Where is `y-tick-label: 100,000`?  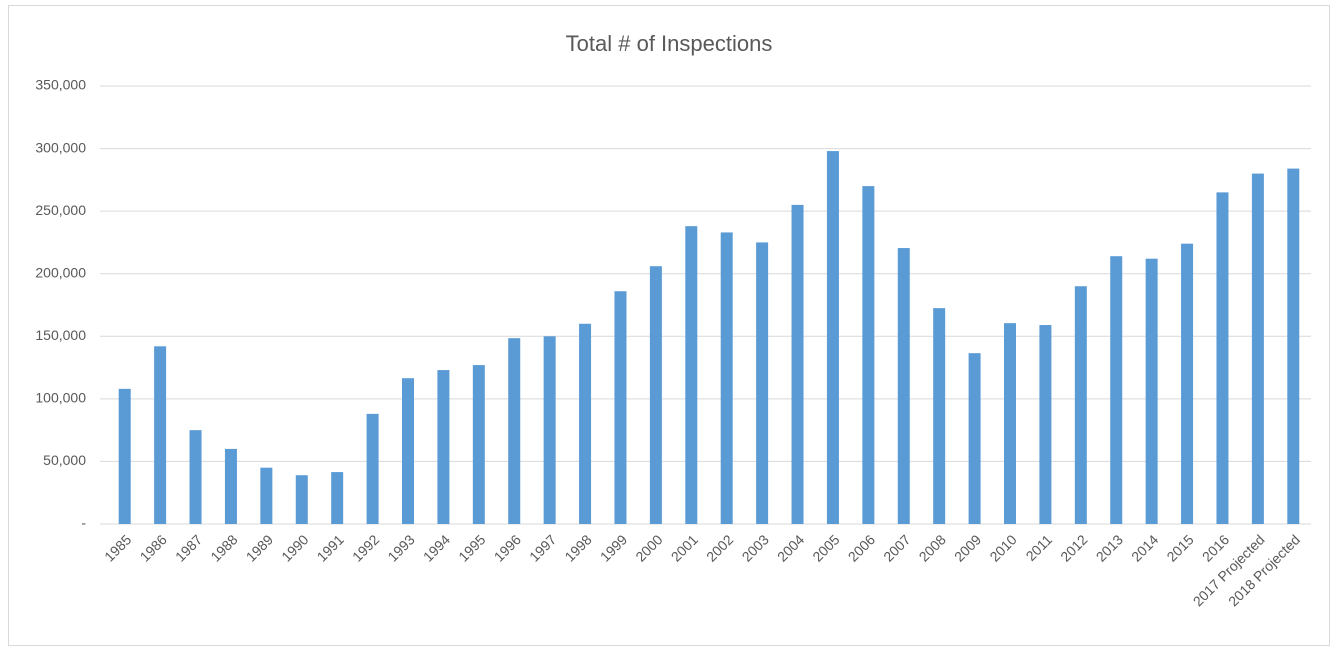
y-tick-label: 100,000 is located at coordinates (60, 398).